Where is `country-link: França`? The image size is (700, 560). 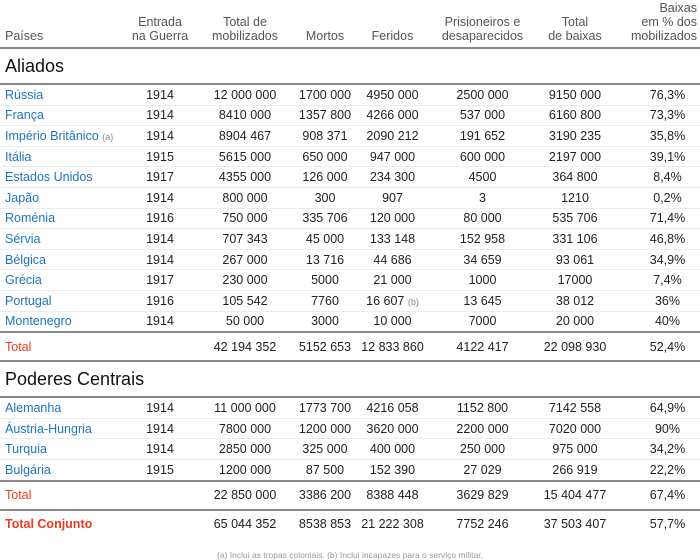
country-link: França is located at coordinates (24, 115).